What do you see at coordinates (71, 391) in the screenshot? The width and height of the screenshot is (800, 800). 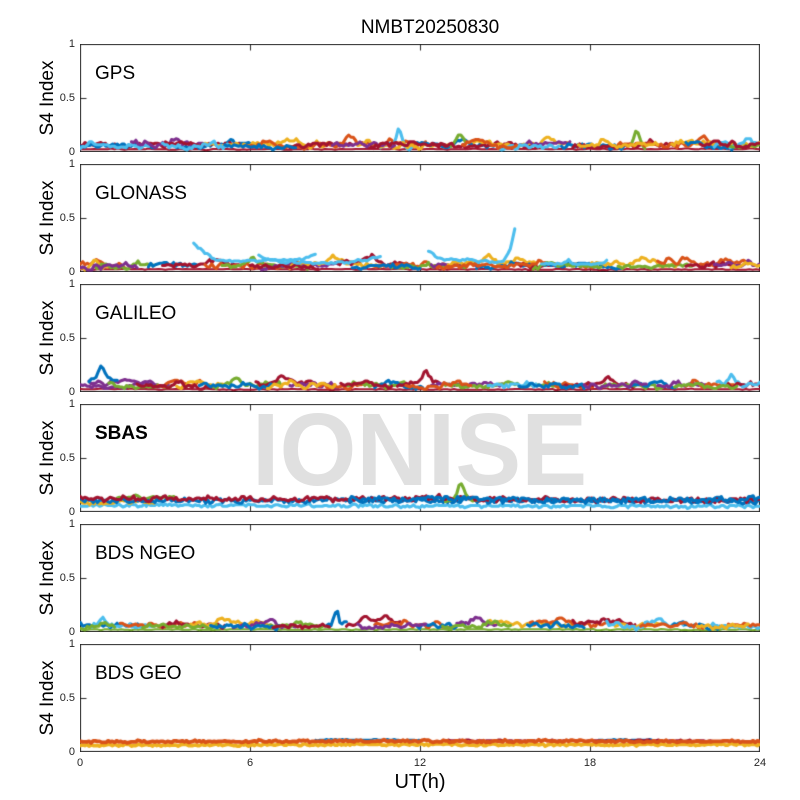 I see `panel-galileo-ytick-0: 0` at bounding box center [71, 391].